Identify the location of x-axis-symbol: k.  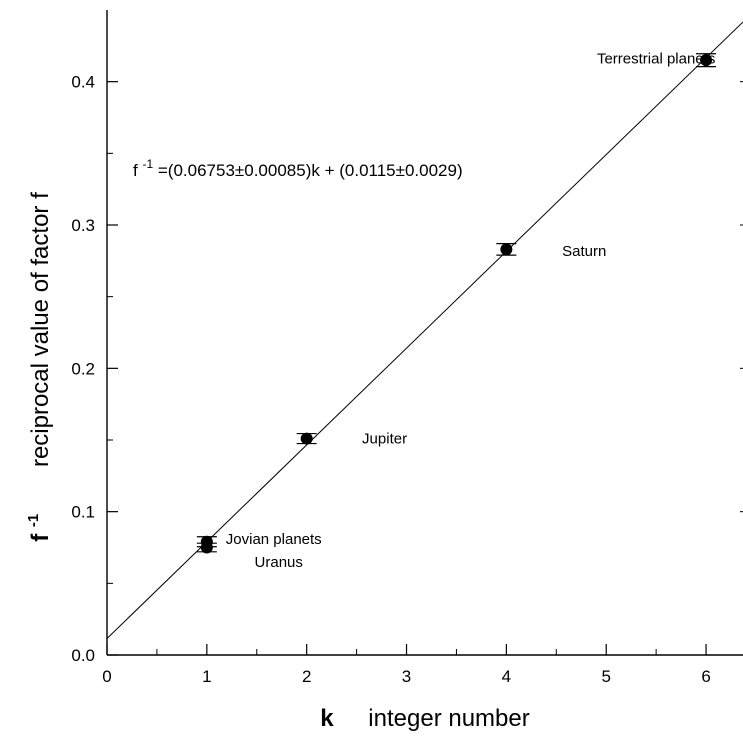
(327, 718).